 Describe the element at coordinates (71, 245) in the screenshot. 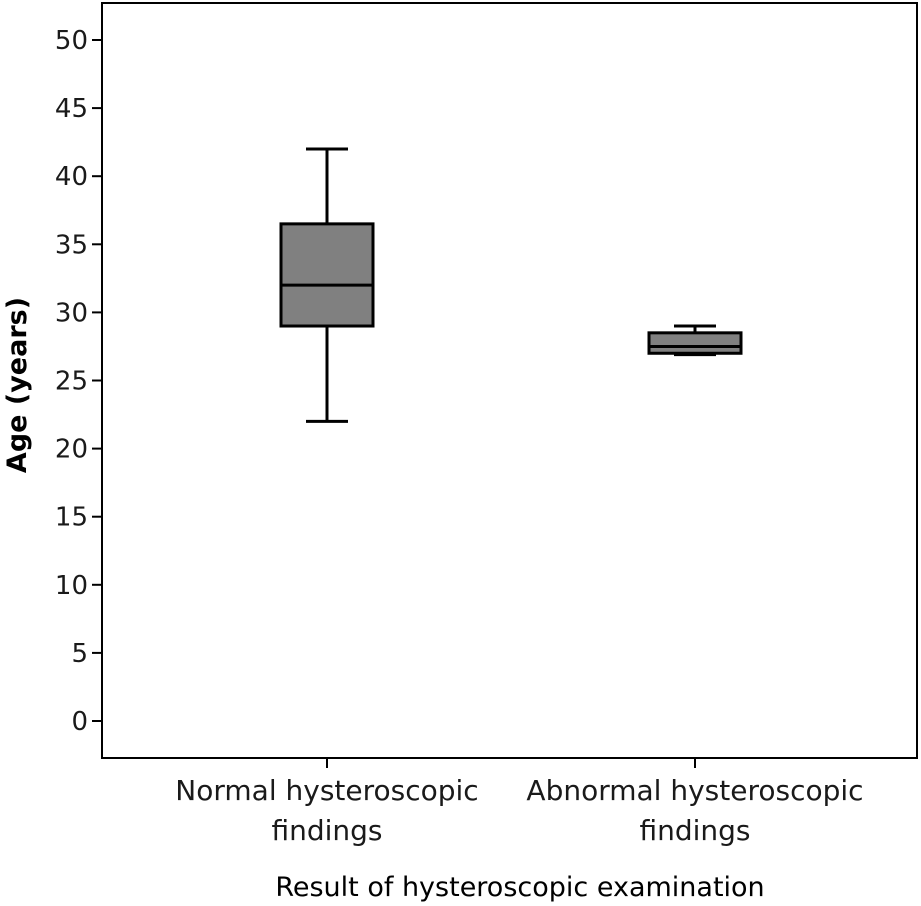

I see `y-tick-label: 35` at that location.